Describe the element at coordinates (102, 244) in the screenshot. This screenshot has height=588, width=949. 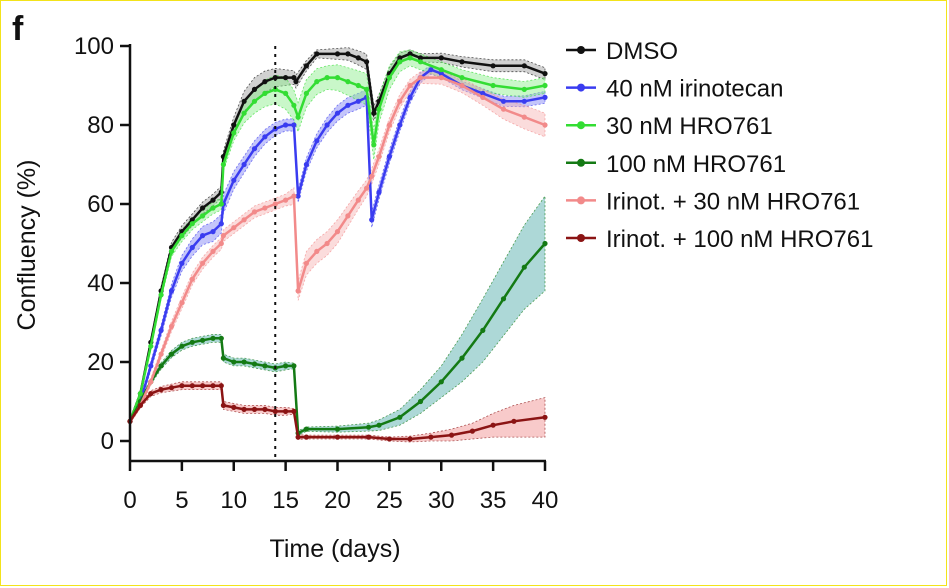
I see `y-ticks: 0 20 40 60 80 100` at that location.